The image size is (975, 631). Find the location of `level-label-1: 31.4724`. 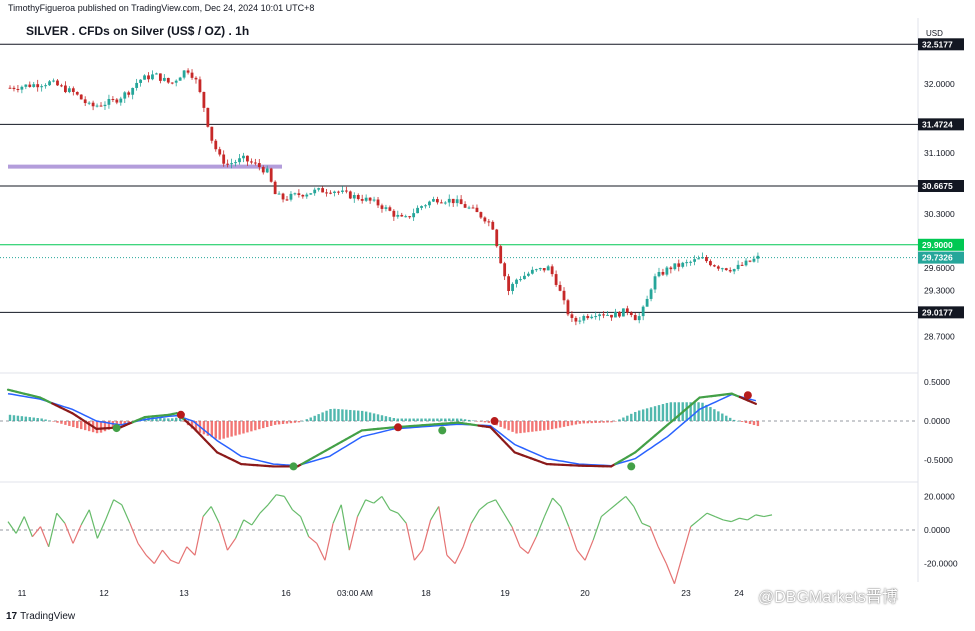

level-label-1: 31.4724 is located at coordinates (937, 124).